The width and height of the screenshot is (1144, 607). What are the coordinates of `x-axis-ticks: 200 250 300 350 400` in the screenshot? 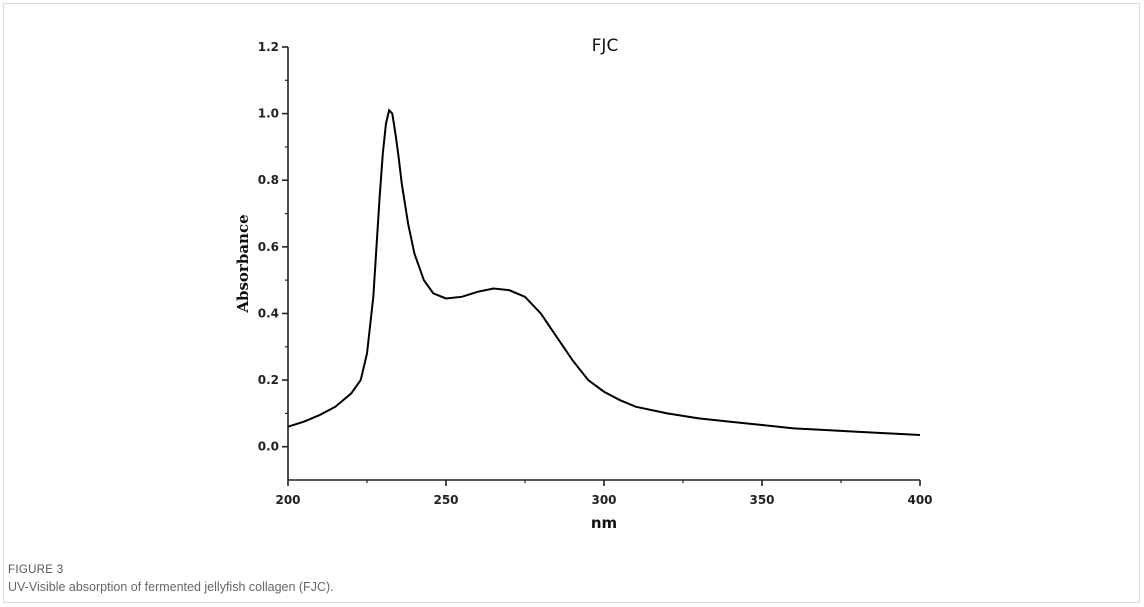 It's located at (604, 493).